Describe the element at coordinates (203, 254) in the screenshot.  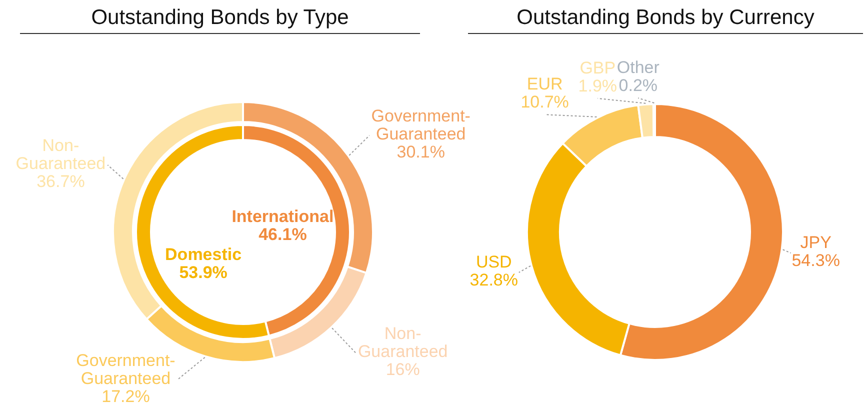
I see `slice-label: Domestic` at that location.